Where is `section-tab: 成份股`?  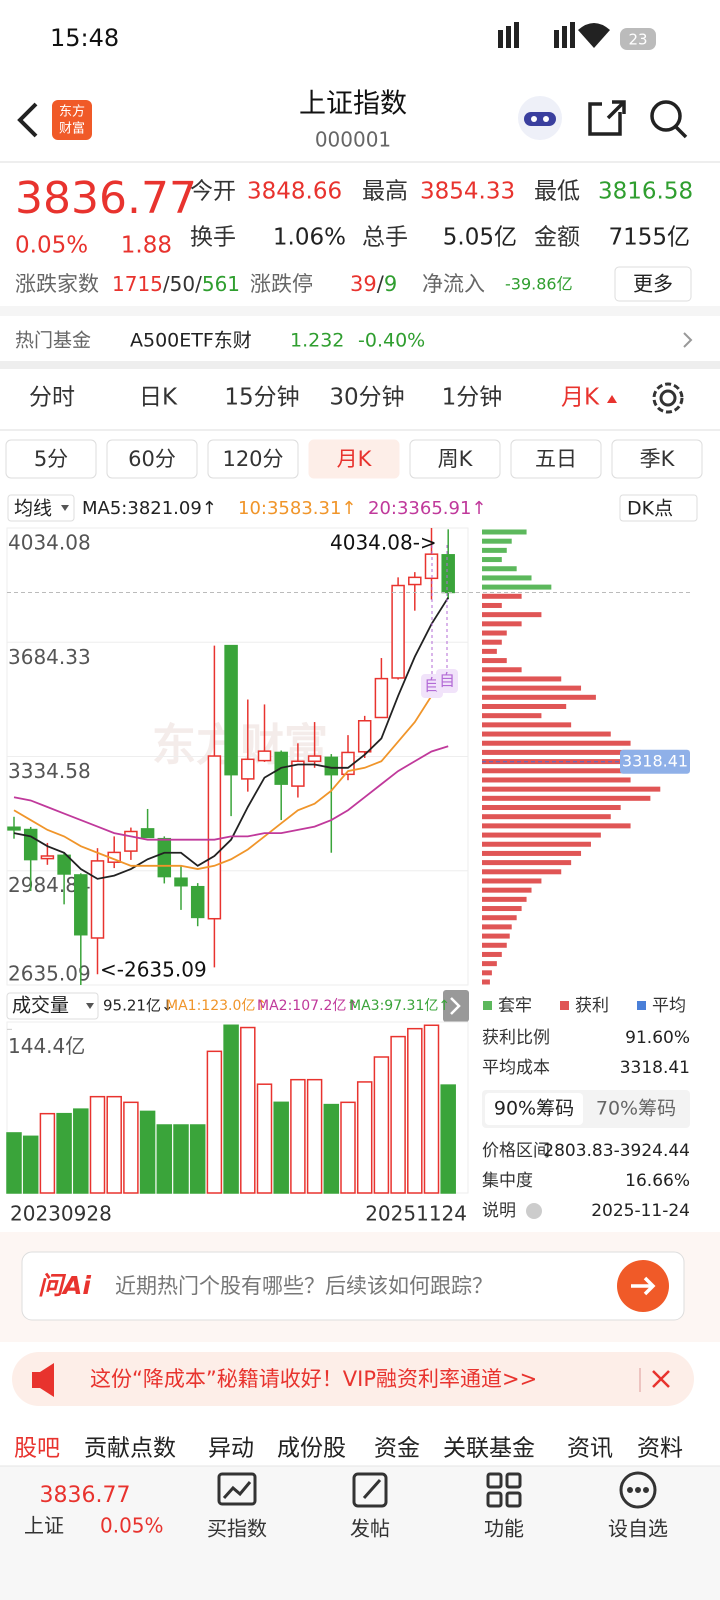 section-tab: 成份股 is located at coordinates (311, 1449).